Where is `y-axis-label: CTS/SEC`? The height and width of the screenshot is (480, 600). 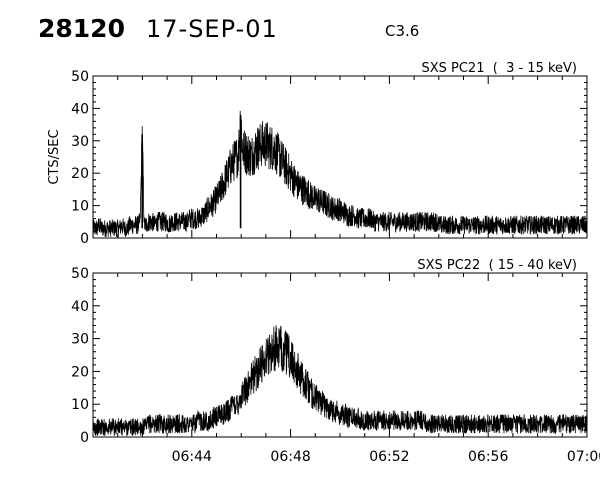 y-axis-label: CTS/SEC is located at coordinates (54, 156).